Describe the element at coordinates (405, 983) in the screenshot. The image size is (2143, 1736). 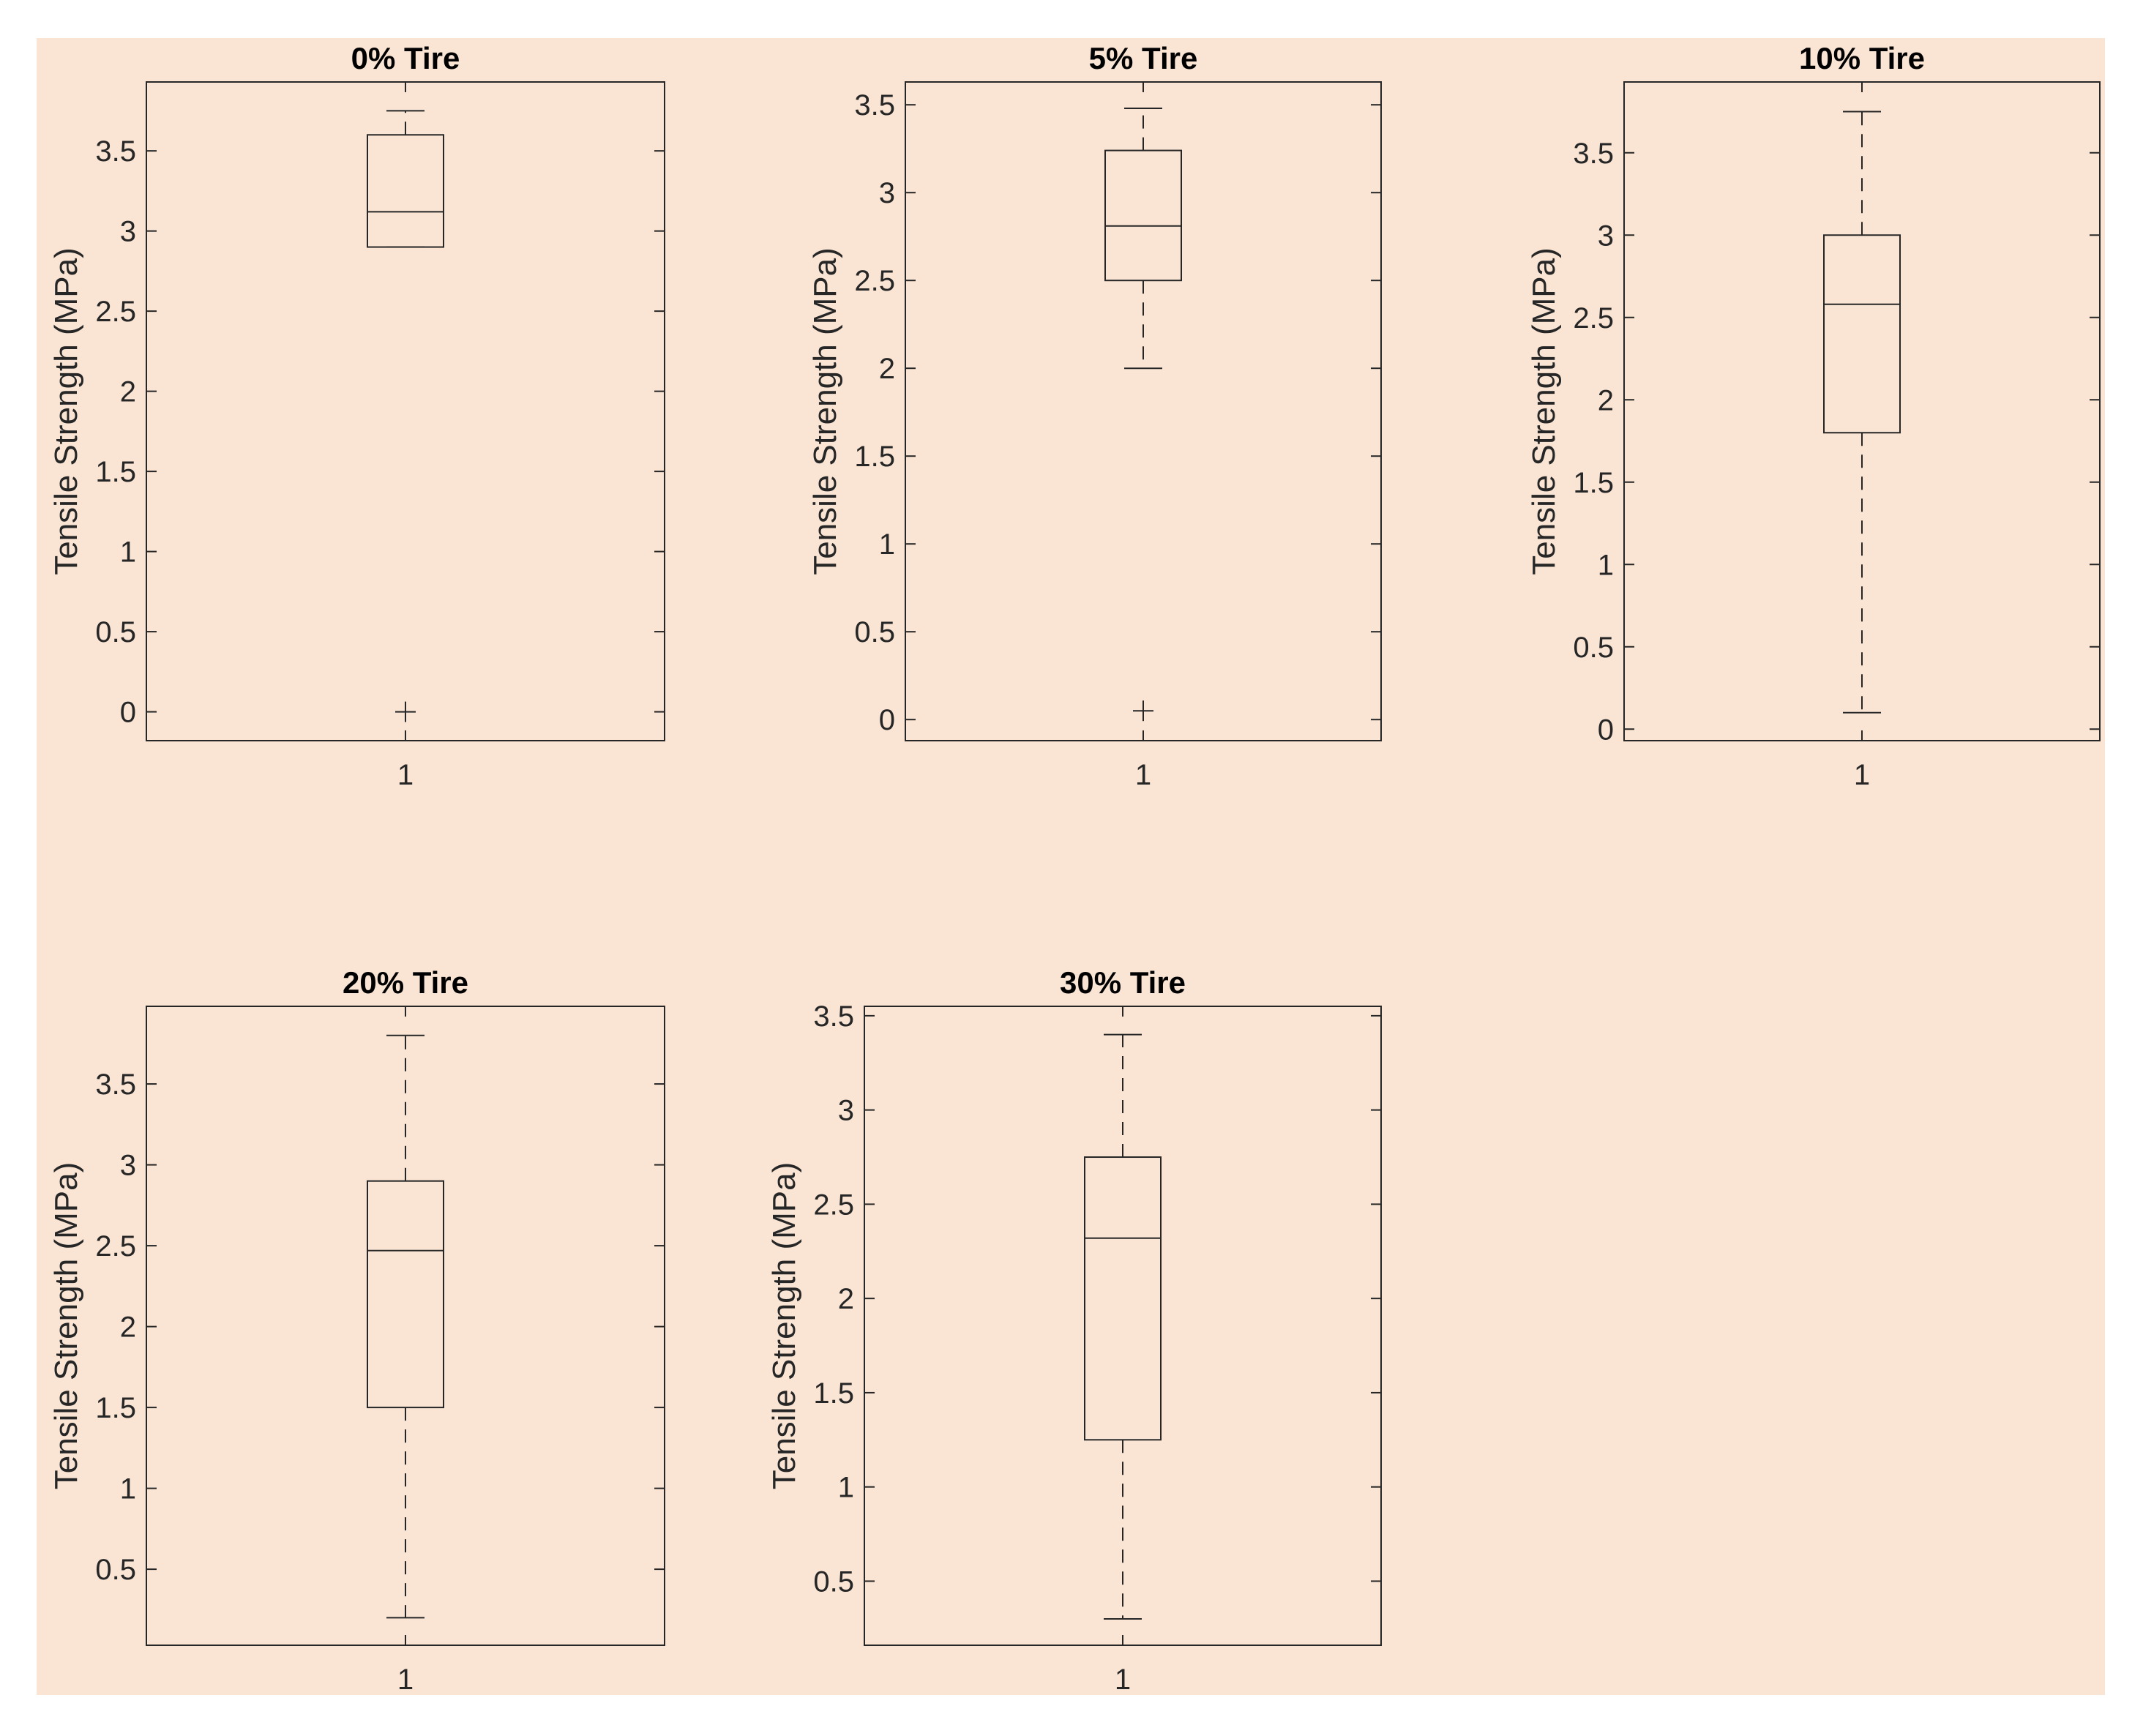
I see `chart-title: 20% Tire` at that location.